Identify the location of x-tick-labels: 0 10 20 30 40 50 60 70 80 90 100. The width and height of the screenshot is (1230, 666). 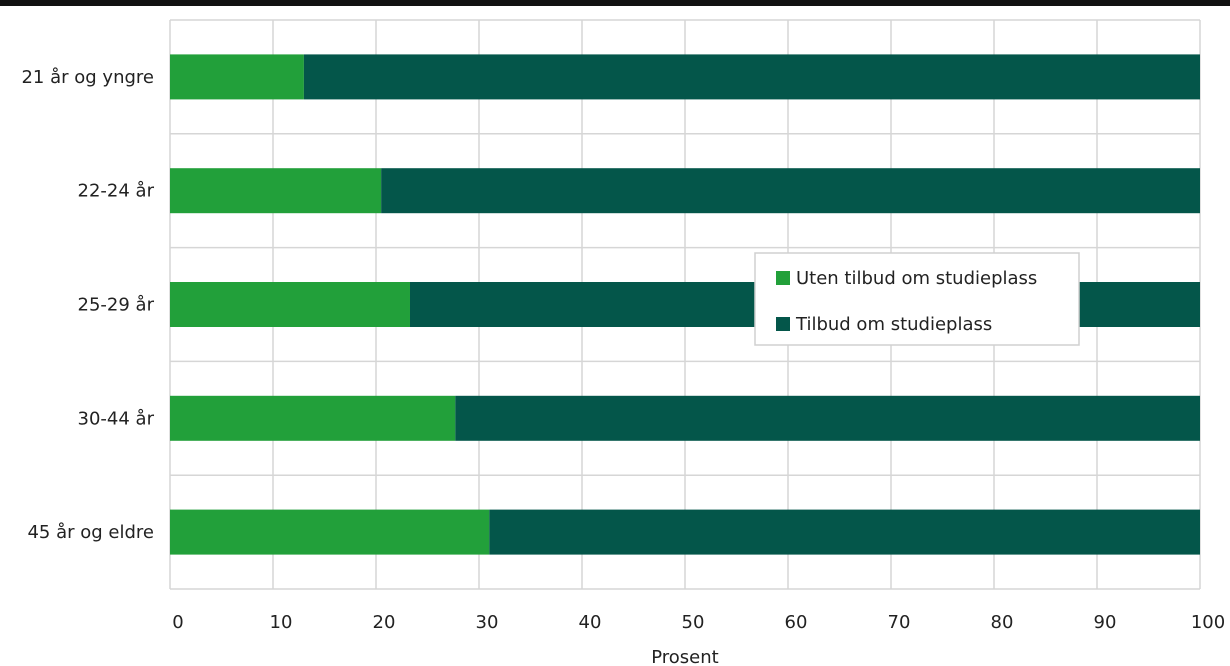
(698, 622).